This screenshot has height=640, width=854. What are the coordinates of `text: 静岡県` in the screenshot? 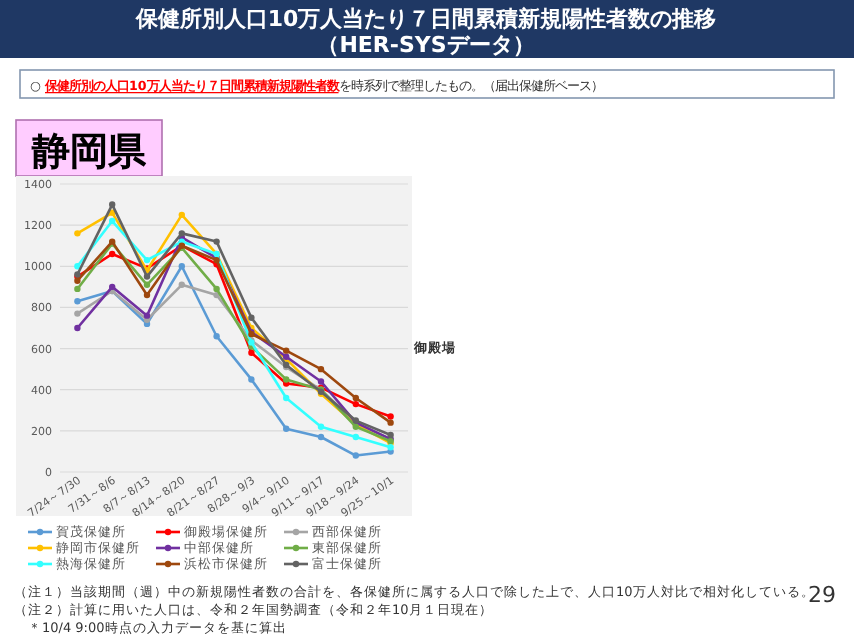 It's located at (89, 152).